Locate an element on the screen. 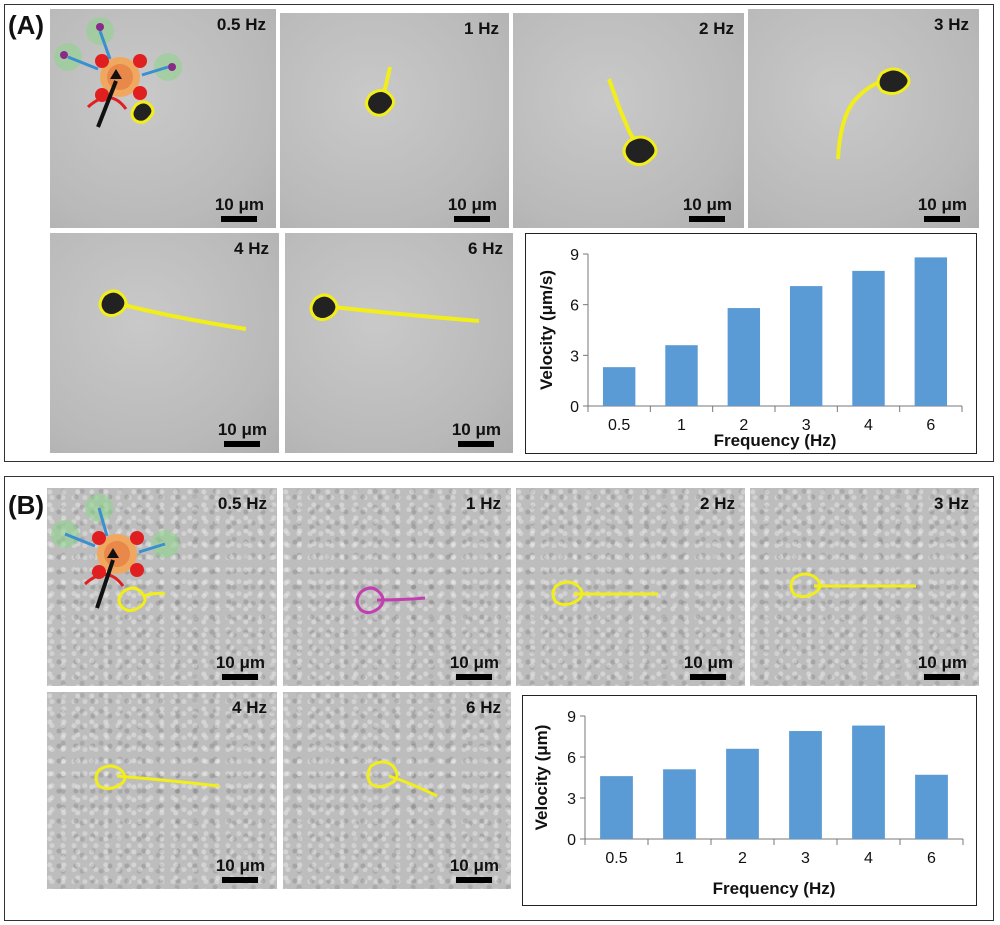  nanomotor-schematic is located at coordinates (118, 72).